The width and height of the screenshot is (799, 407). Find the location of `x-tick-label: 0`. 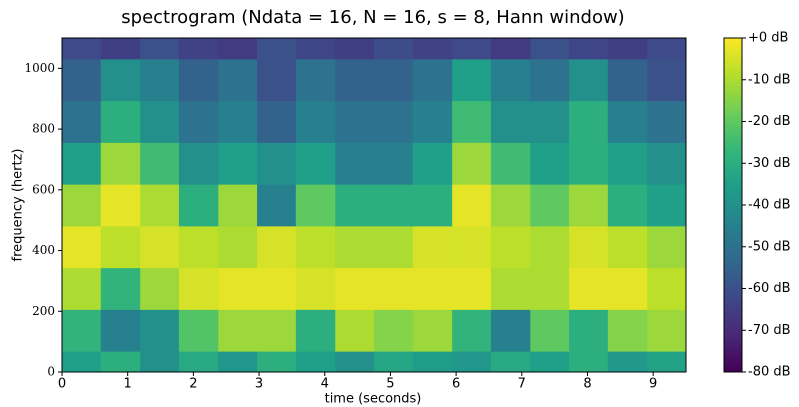

x-tick-label: 0 is located at coordinates (62, 384).